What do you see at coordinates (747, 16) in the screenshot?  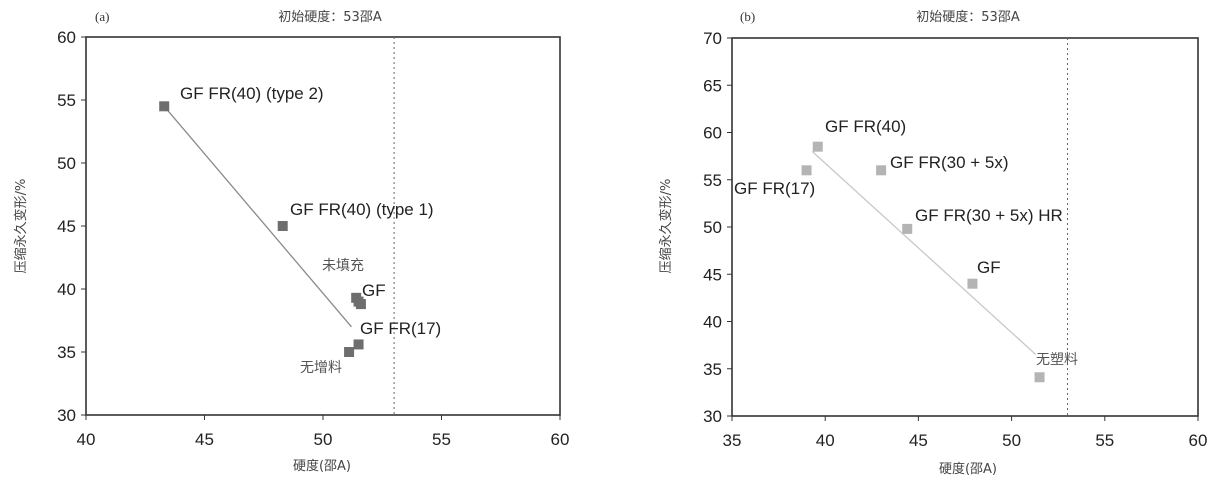 I see `panel-label: (b)` at bounding box center [747, 16].